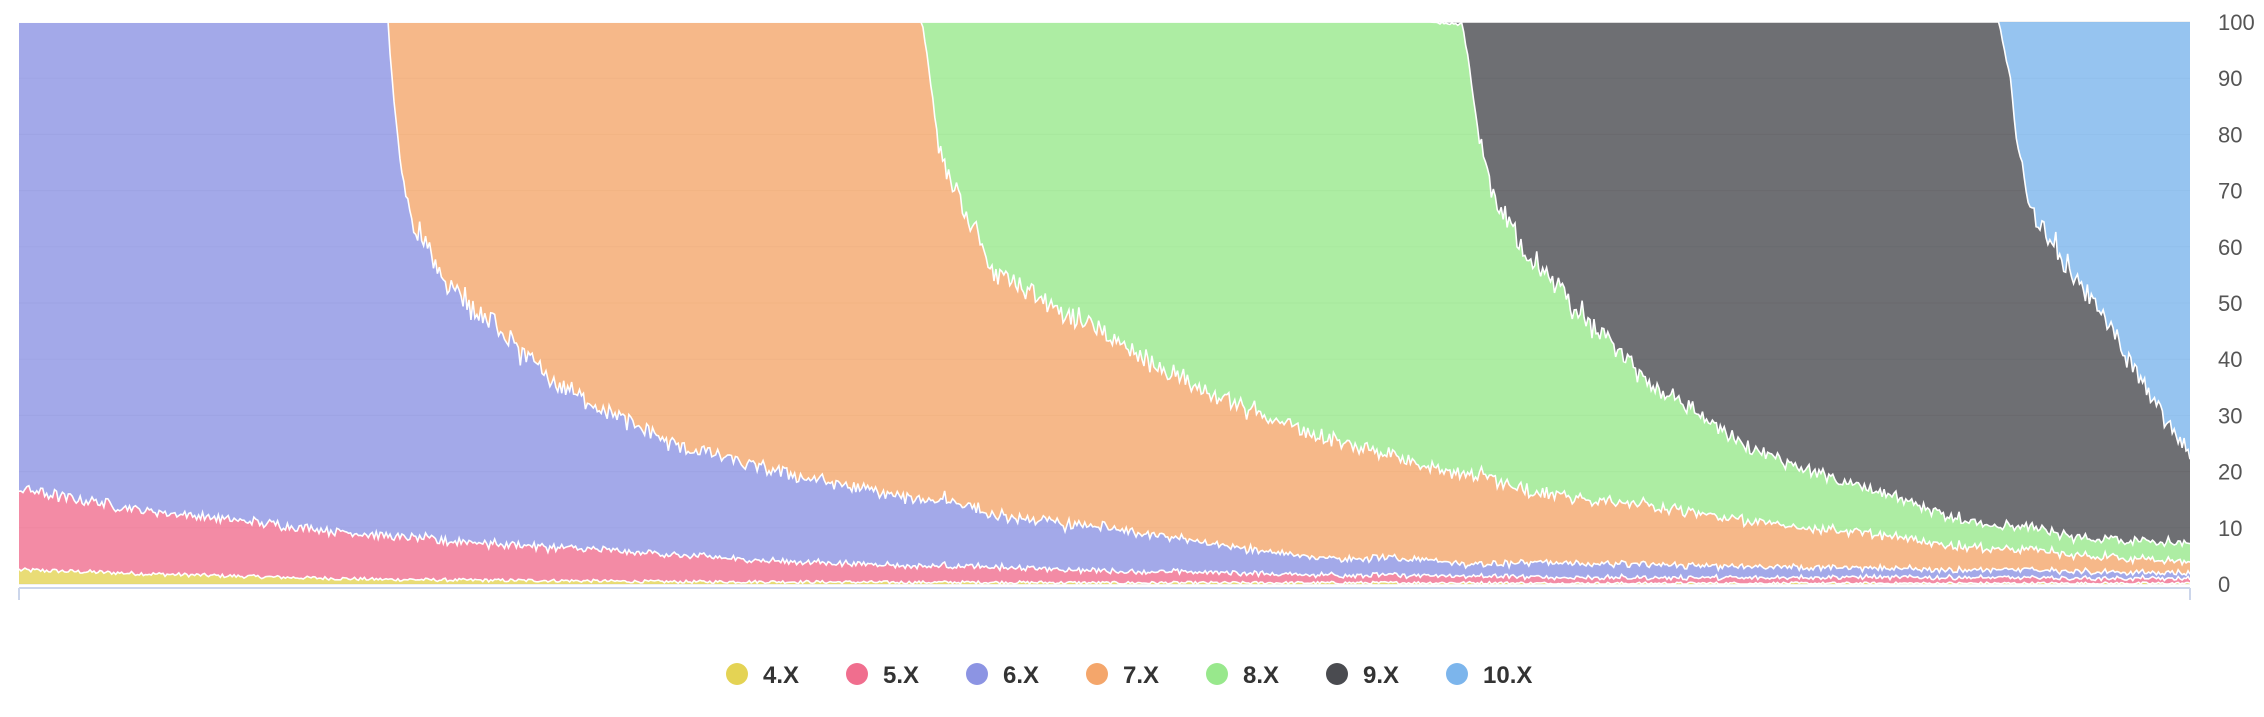 The image size is (2264, 717). Describe the element at coordinates (1104, 576) in the screenshot. I see `series-line-4-x` at that location.